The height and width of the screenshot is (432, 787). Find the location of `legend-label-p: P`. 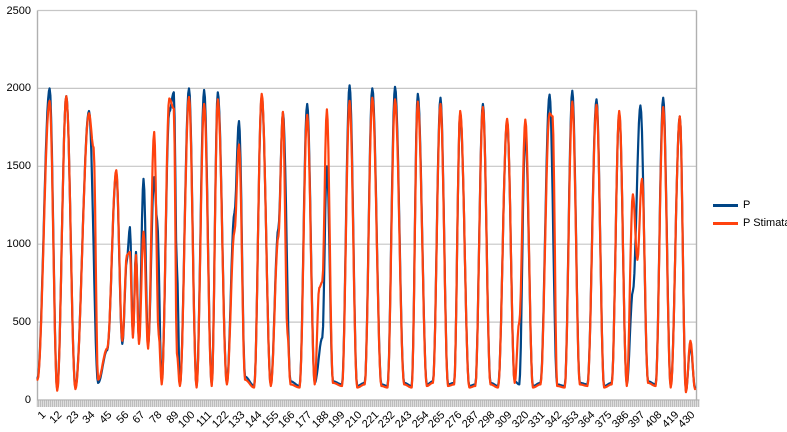

legend-label-p: P is located at coordinates (747, 205).